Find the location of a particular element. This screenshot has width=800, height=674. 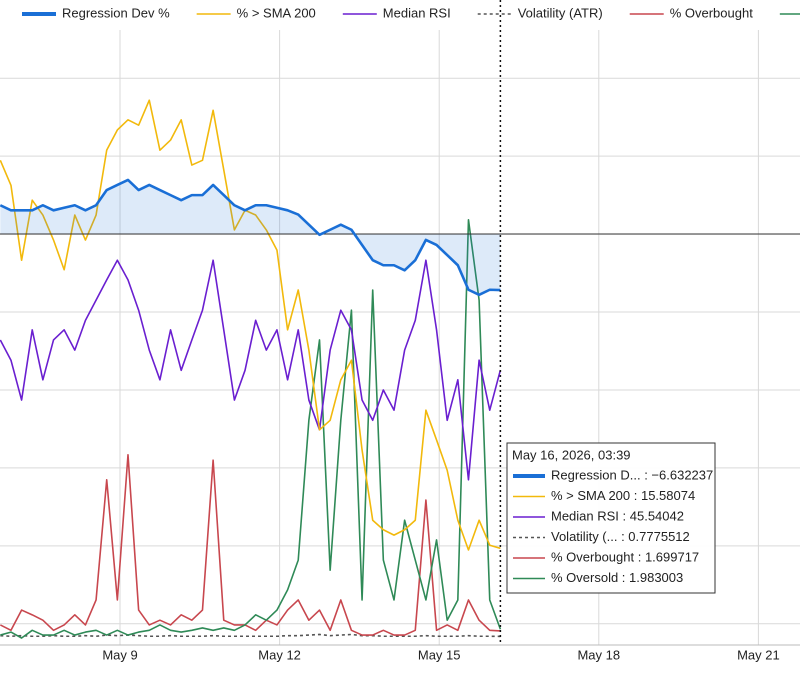

tooltip-entry: % > SMA 200 : 15.58074 is located at coordinates (623, 495).